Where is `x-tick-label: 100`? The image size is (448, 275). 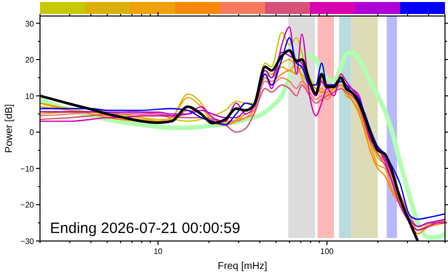
x-tick-label: 100 is located at coordinates (327, 251).